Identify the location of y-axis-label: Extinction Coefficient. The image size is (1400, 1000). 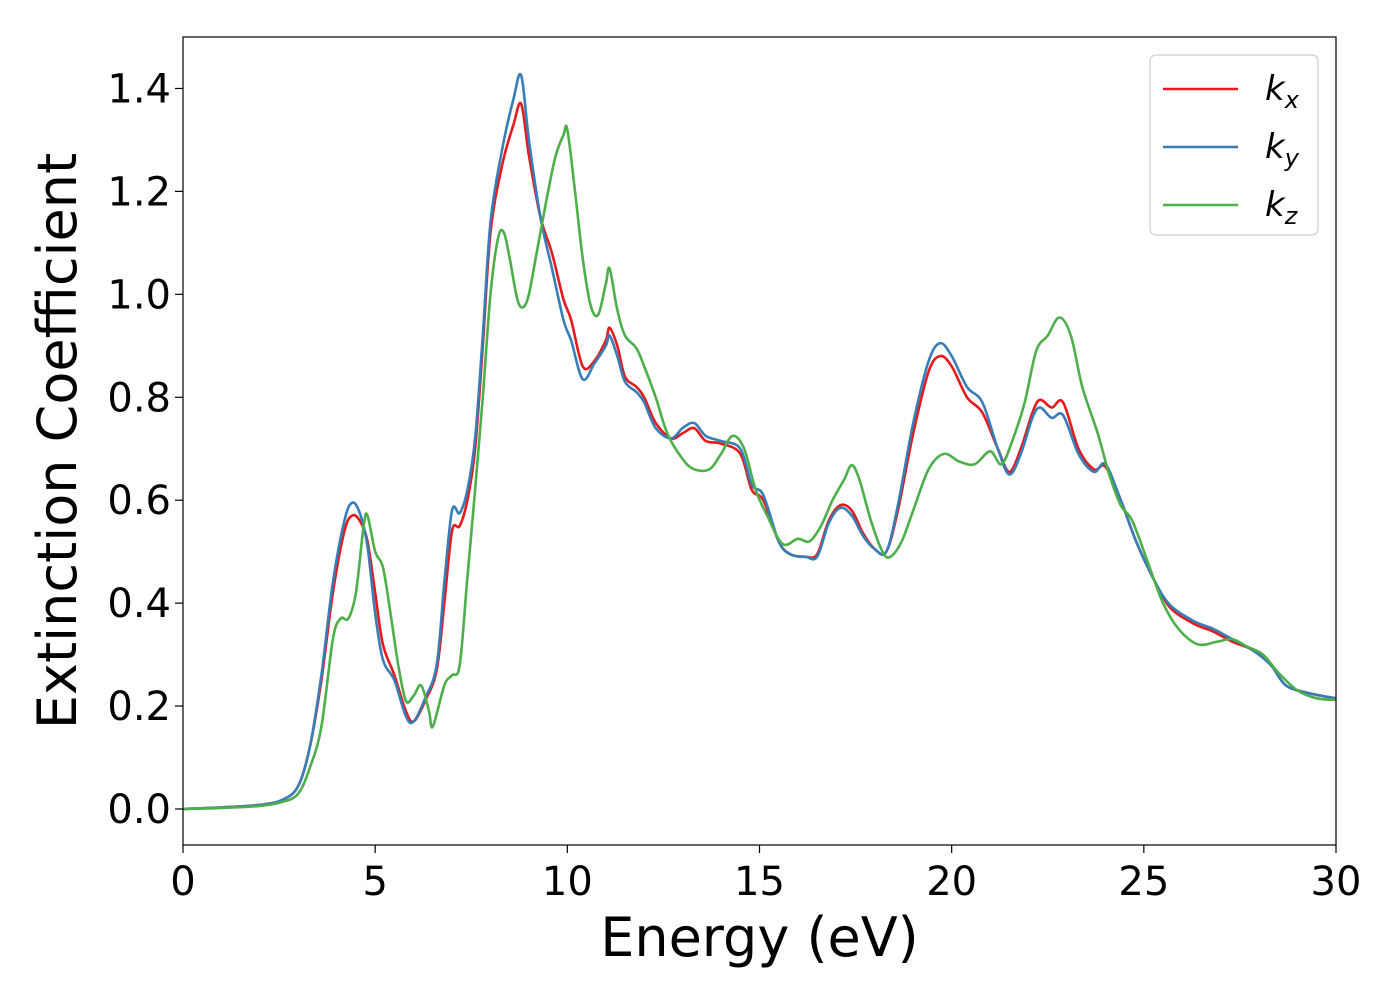
(57, 441).